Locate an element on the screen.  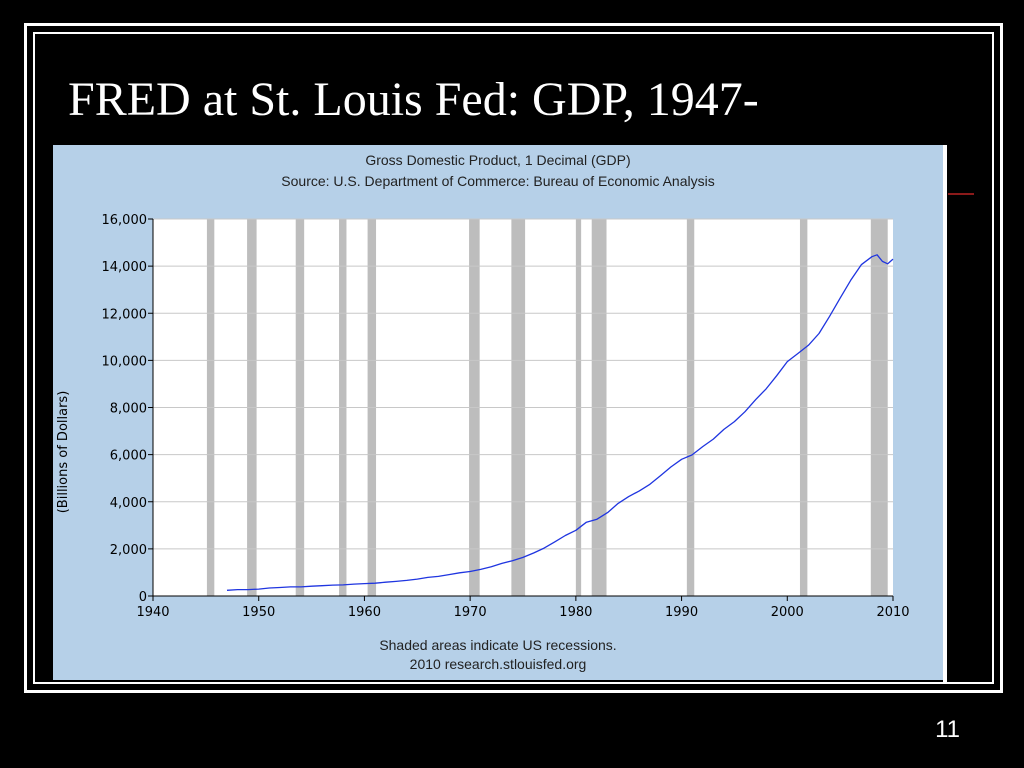
slide-title: FRED at St. Louis Fed: GDP, 1947- is located at coordinates (413, 99).